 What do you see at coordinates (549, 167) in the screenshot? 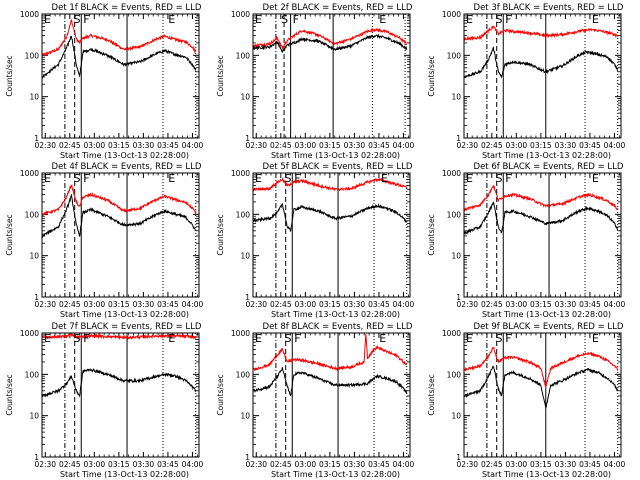
I see `panel-title: Det 6f BLACK = Events, RED = LLD` at bounding box center [549, 167].